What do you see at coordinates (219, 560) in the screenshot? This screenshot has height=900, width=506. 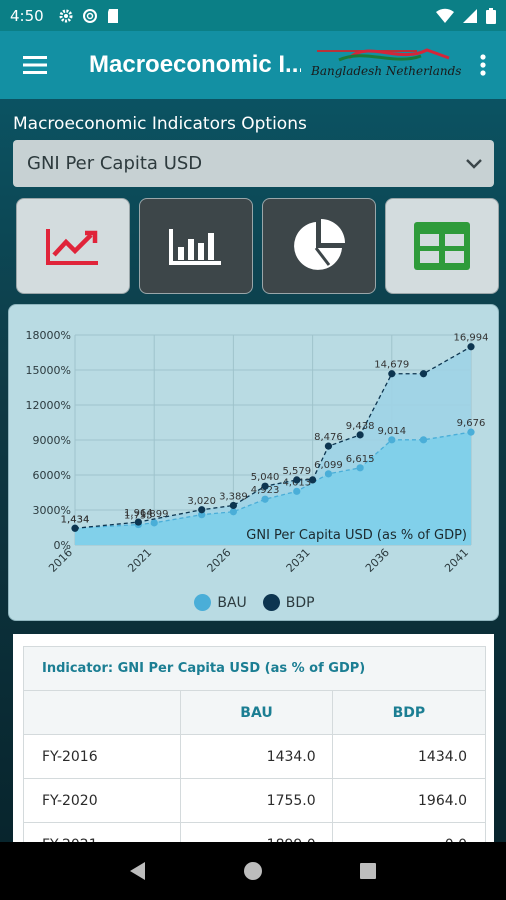 I see `x-tick-label: 2026` at bounding box center [219, 560].